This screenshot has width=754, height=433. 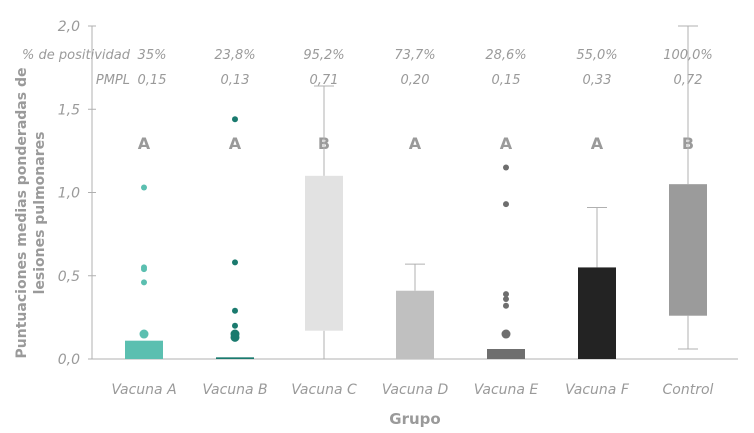 I want to click on x-category-label: Vacuna F, so click(x=597, y=390).